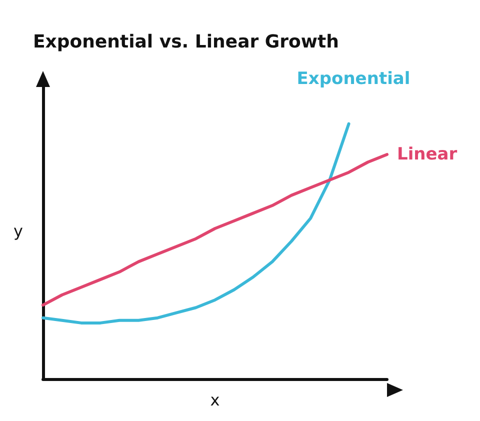 This screenshot has width=480, height=421. Describe the element at coordinates (427, 154) in the screenshot. I see `series-label: Linear` at that location.